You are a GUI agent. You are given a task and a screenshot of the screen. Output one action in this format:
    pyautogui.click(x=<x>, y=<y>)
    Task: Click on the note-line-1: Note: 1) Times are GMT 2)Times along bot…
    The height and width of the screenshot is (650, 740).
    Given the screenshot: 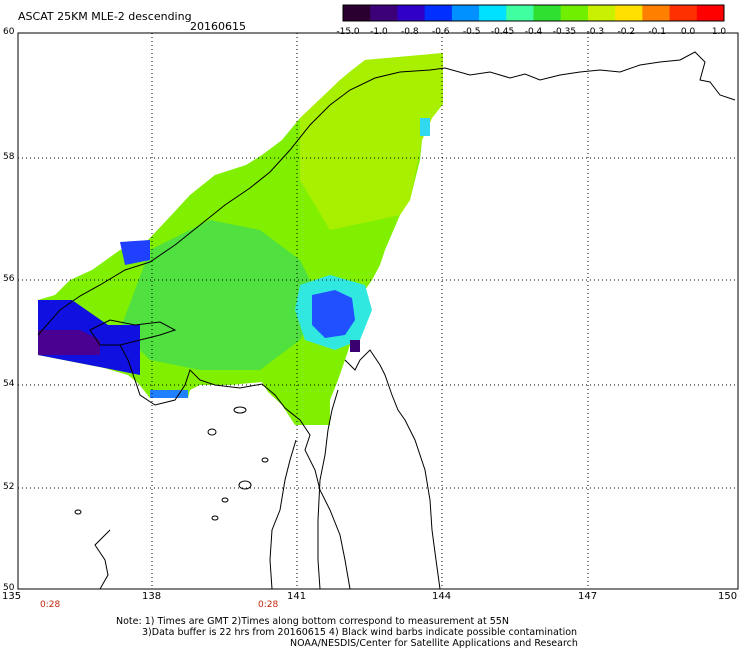 What is the action you would take?
    pyautogui.click(x=312, y=621)
    